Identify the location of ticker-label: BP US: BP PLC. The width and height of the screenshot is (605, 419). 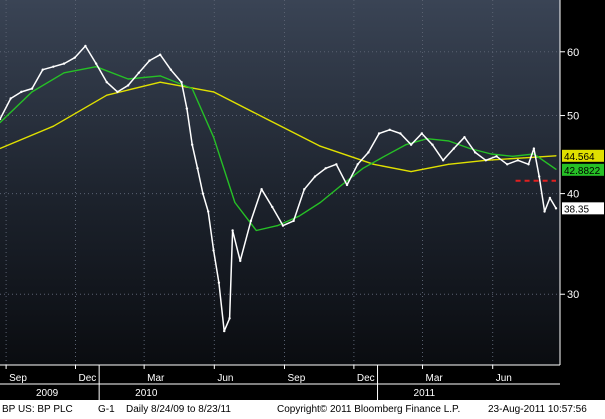
(37, 409).